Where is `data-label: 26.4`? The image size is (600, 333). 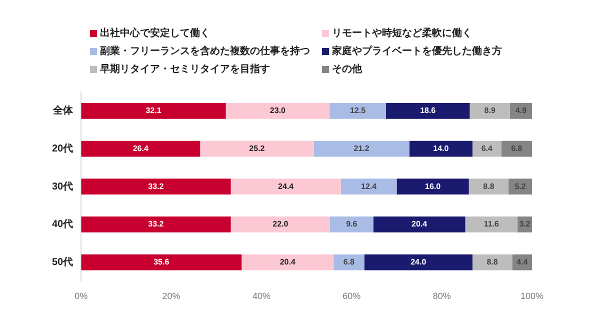 data-label: 26.4 is located at coordinates (140, 148).